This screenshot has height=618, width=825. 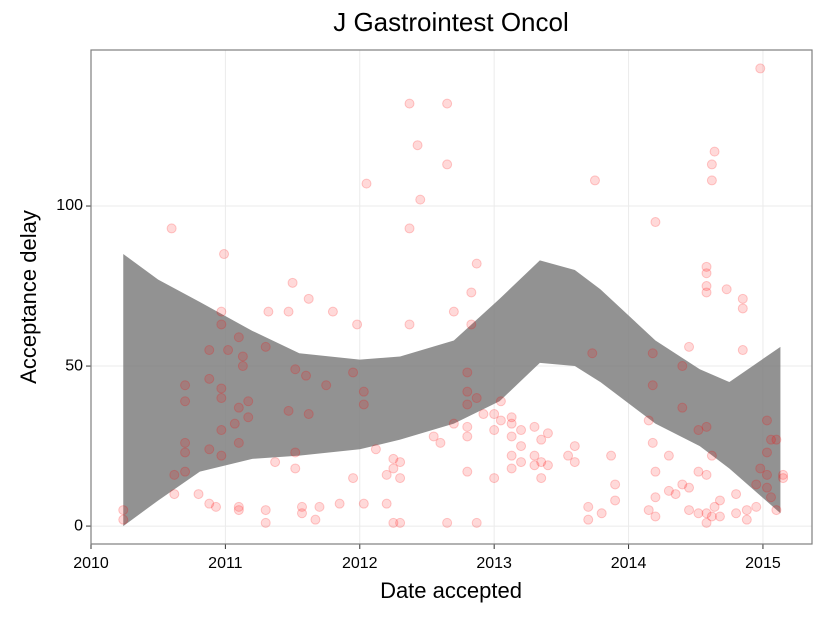 I want to click on x-tick-label: 2014, so click(x=629, y=563).